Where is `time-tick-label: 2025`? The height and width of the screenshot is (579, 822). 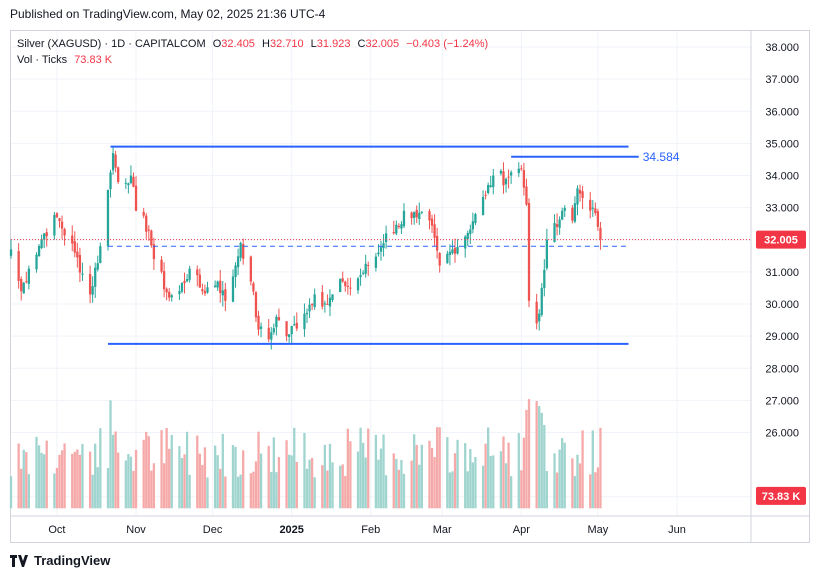 time-tick-label: 2025 is located at coordinates (291, 530).